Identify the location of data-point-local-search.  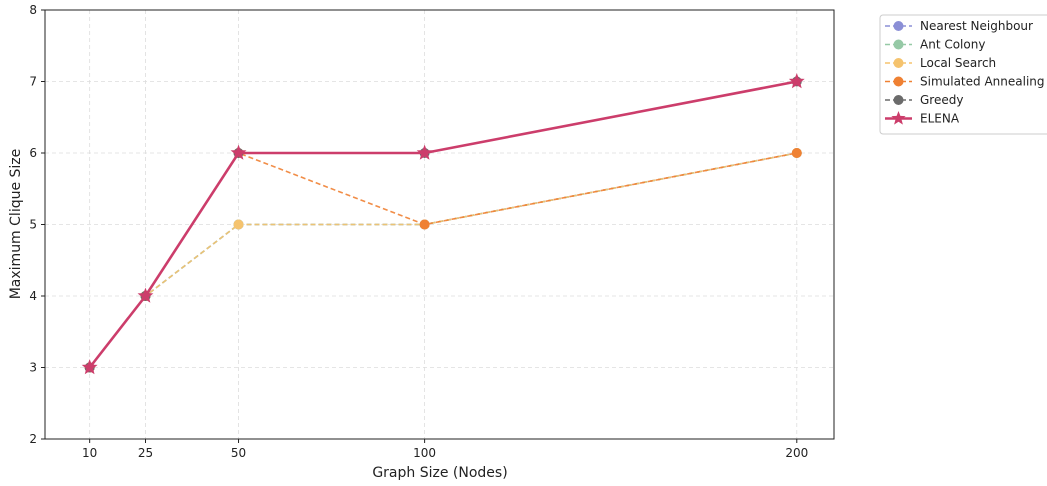
(238, 224).